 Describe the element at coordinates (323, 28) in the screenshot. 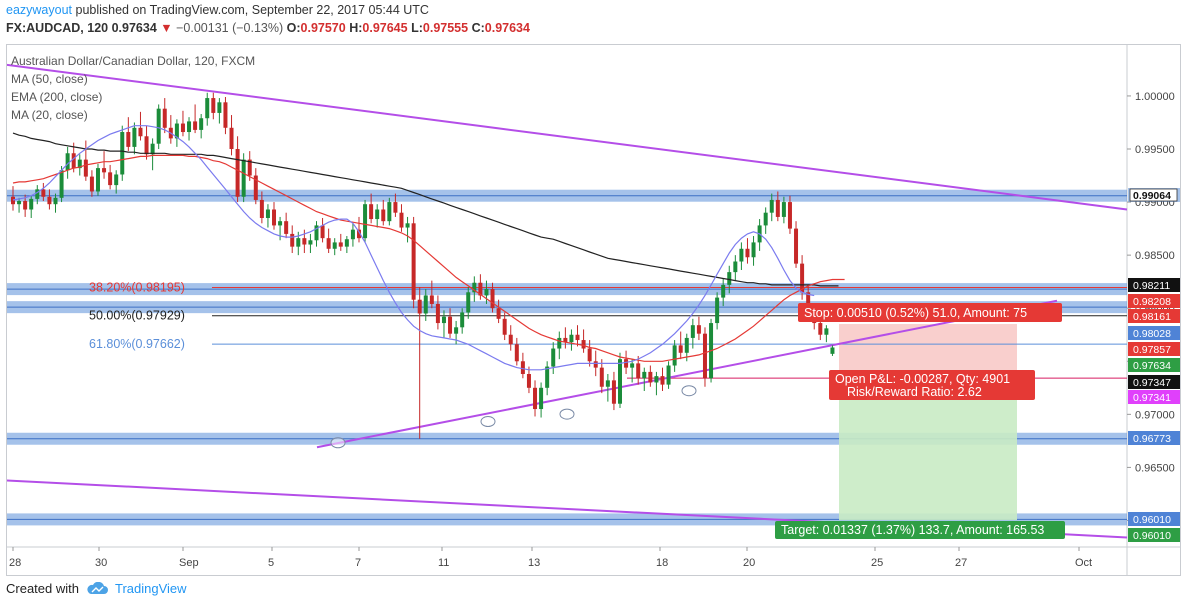

I see `ohlc-open-value: 0.97570` at that location.